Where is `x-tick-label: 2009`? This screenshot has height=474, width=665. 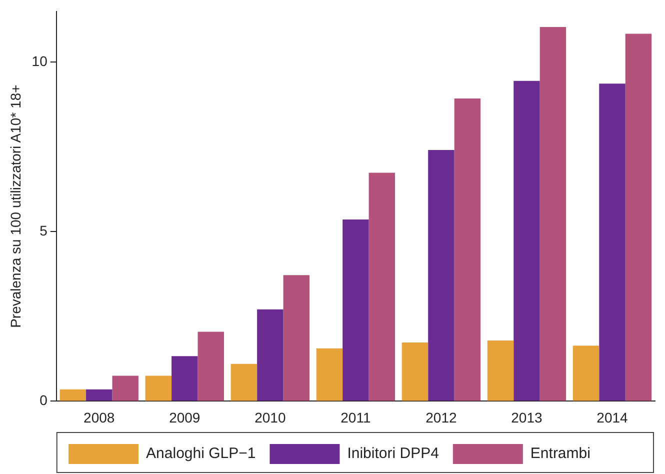
x-tick-label: 2009 is located at coordinates (184, 417).